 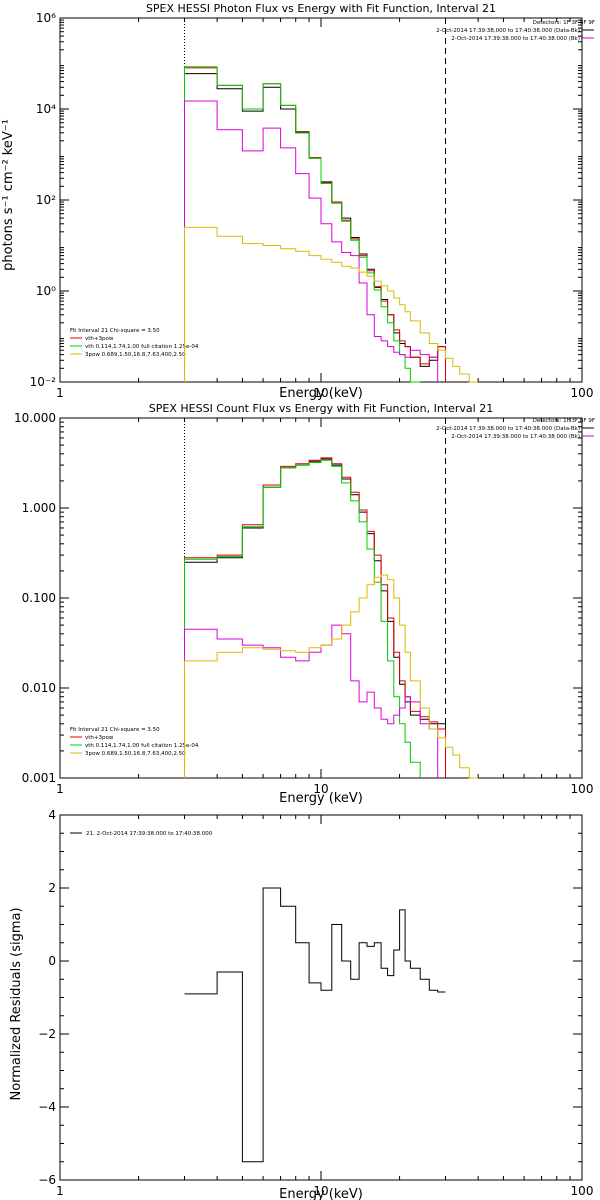 What do you see at coordinates (16, 1003) in the screenshot?
I see `y-axis-label: Normalized Residuals (sigma)` at bounding box center [16, 1003].